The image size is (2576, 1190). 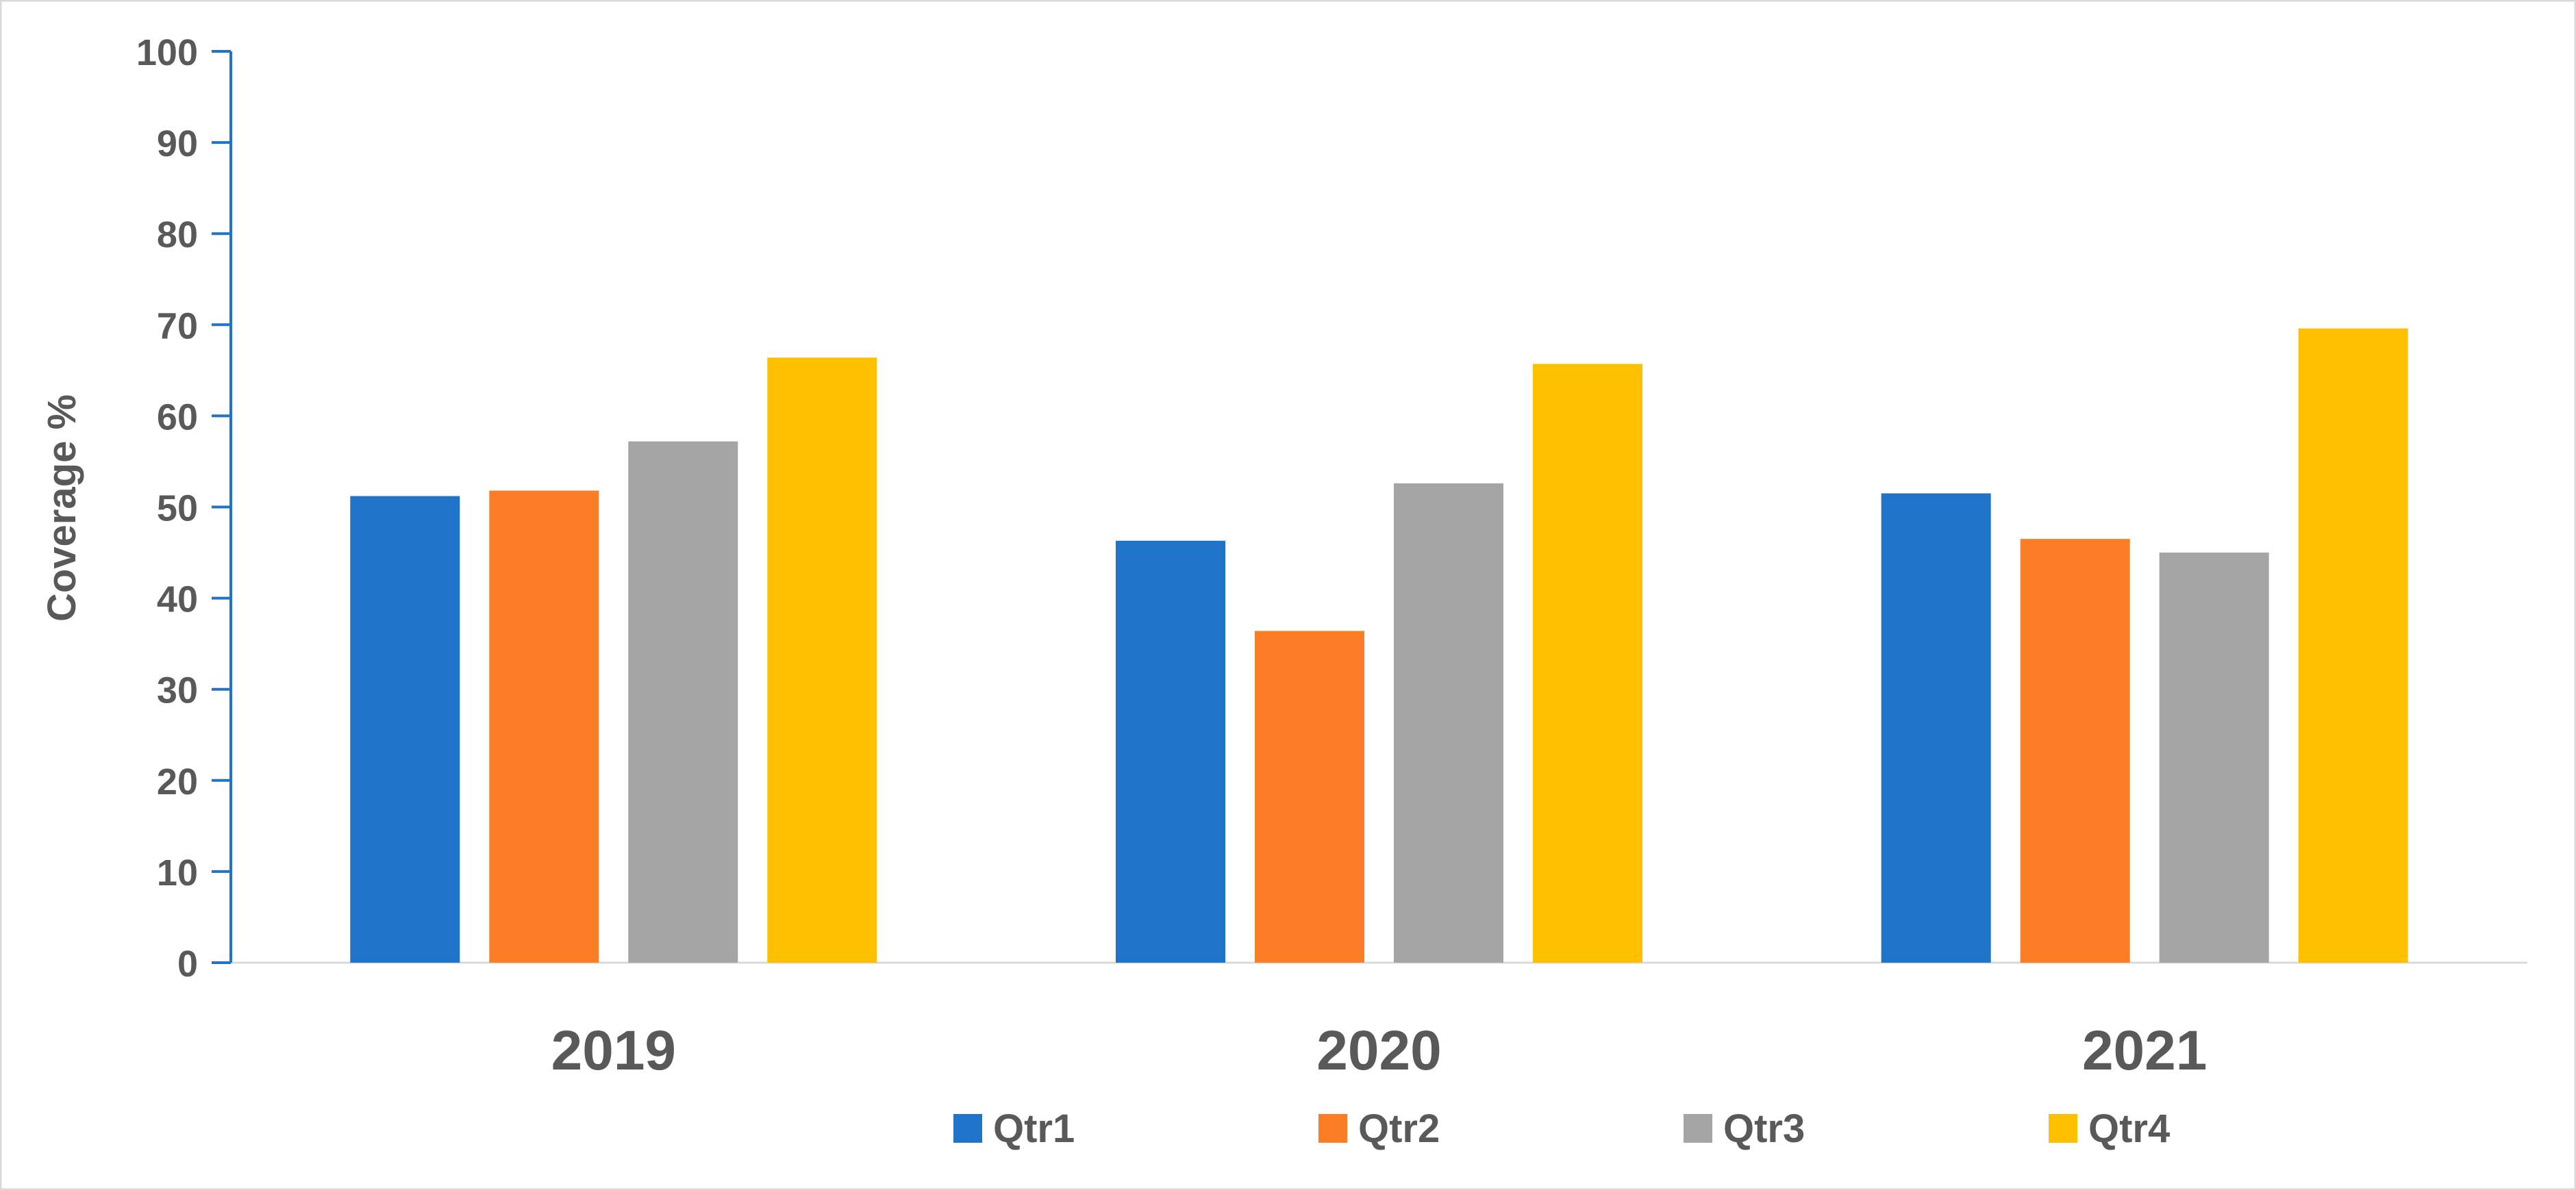 What do you see at coordinates (177, 143) in the screenshot?
I see `y-tick-label: 90` at bounding box center [177, 143].